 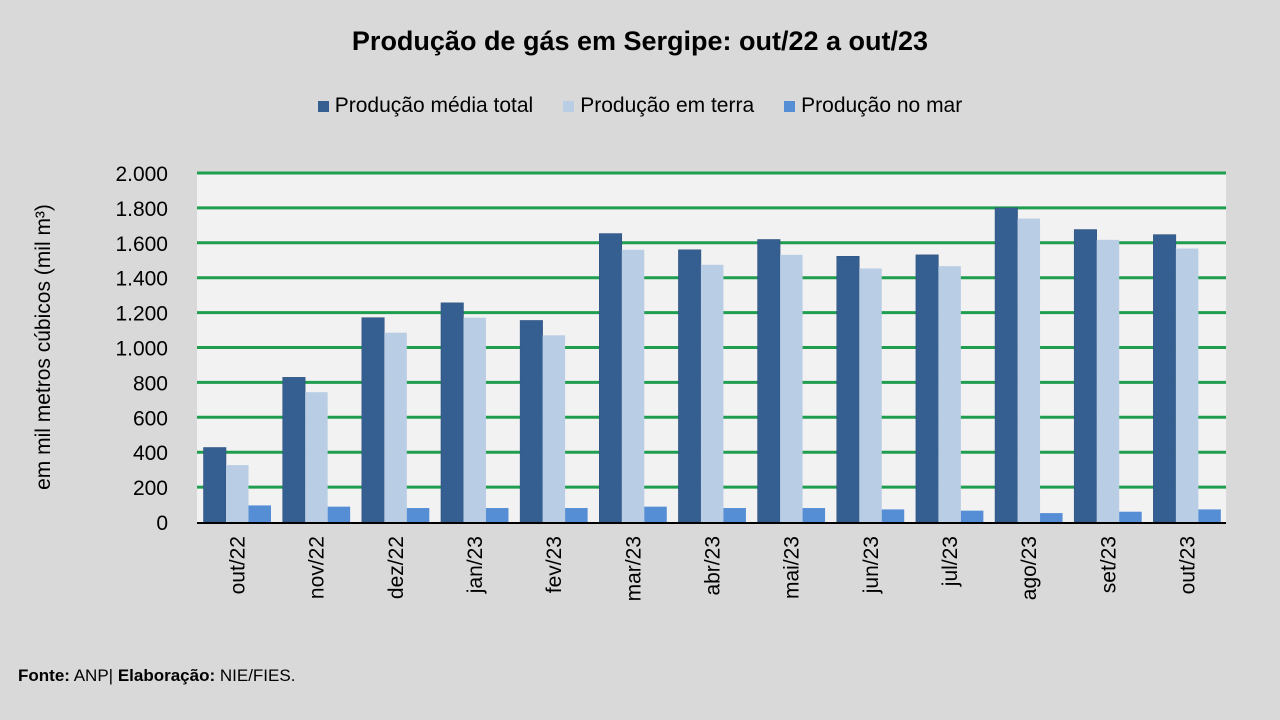 I want to click on x-tick-label: set/23, so click(x=1108, y=564).